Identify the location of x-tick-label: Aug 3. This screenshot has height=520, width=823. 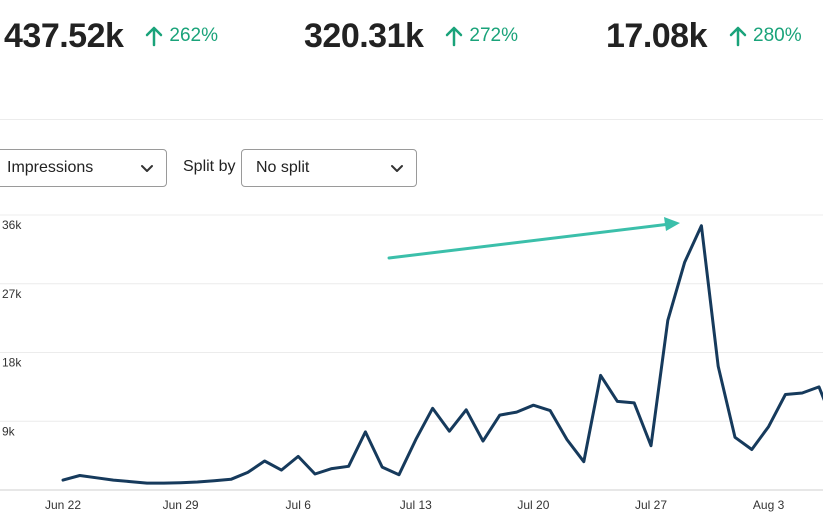
(769, 505).